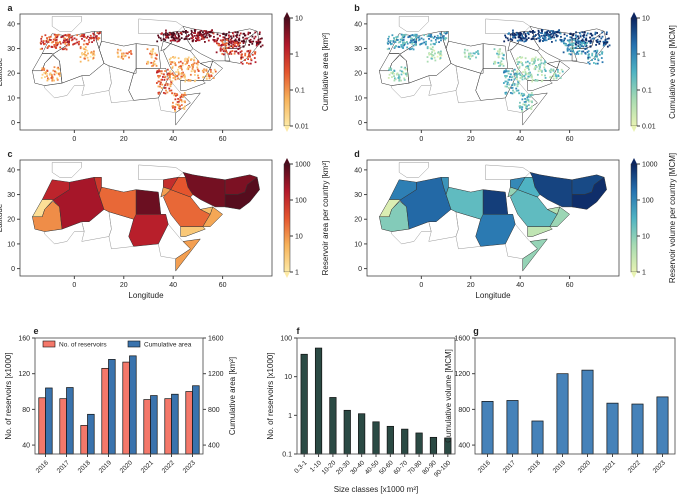  Describe the element at coordinates (343, 467) in the screenshot. I see `x-tick-label: 20-30` at that location.